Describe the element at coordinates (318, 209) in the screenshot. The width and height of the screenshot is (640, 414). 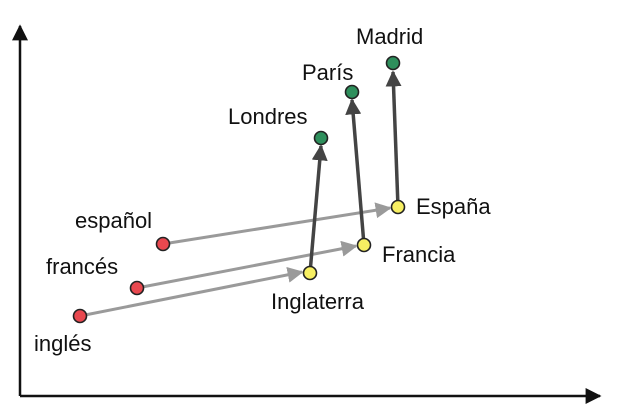
I see `arrow-country-capital-england` at that location.